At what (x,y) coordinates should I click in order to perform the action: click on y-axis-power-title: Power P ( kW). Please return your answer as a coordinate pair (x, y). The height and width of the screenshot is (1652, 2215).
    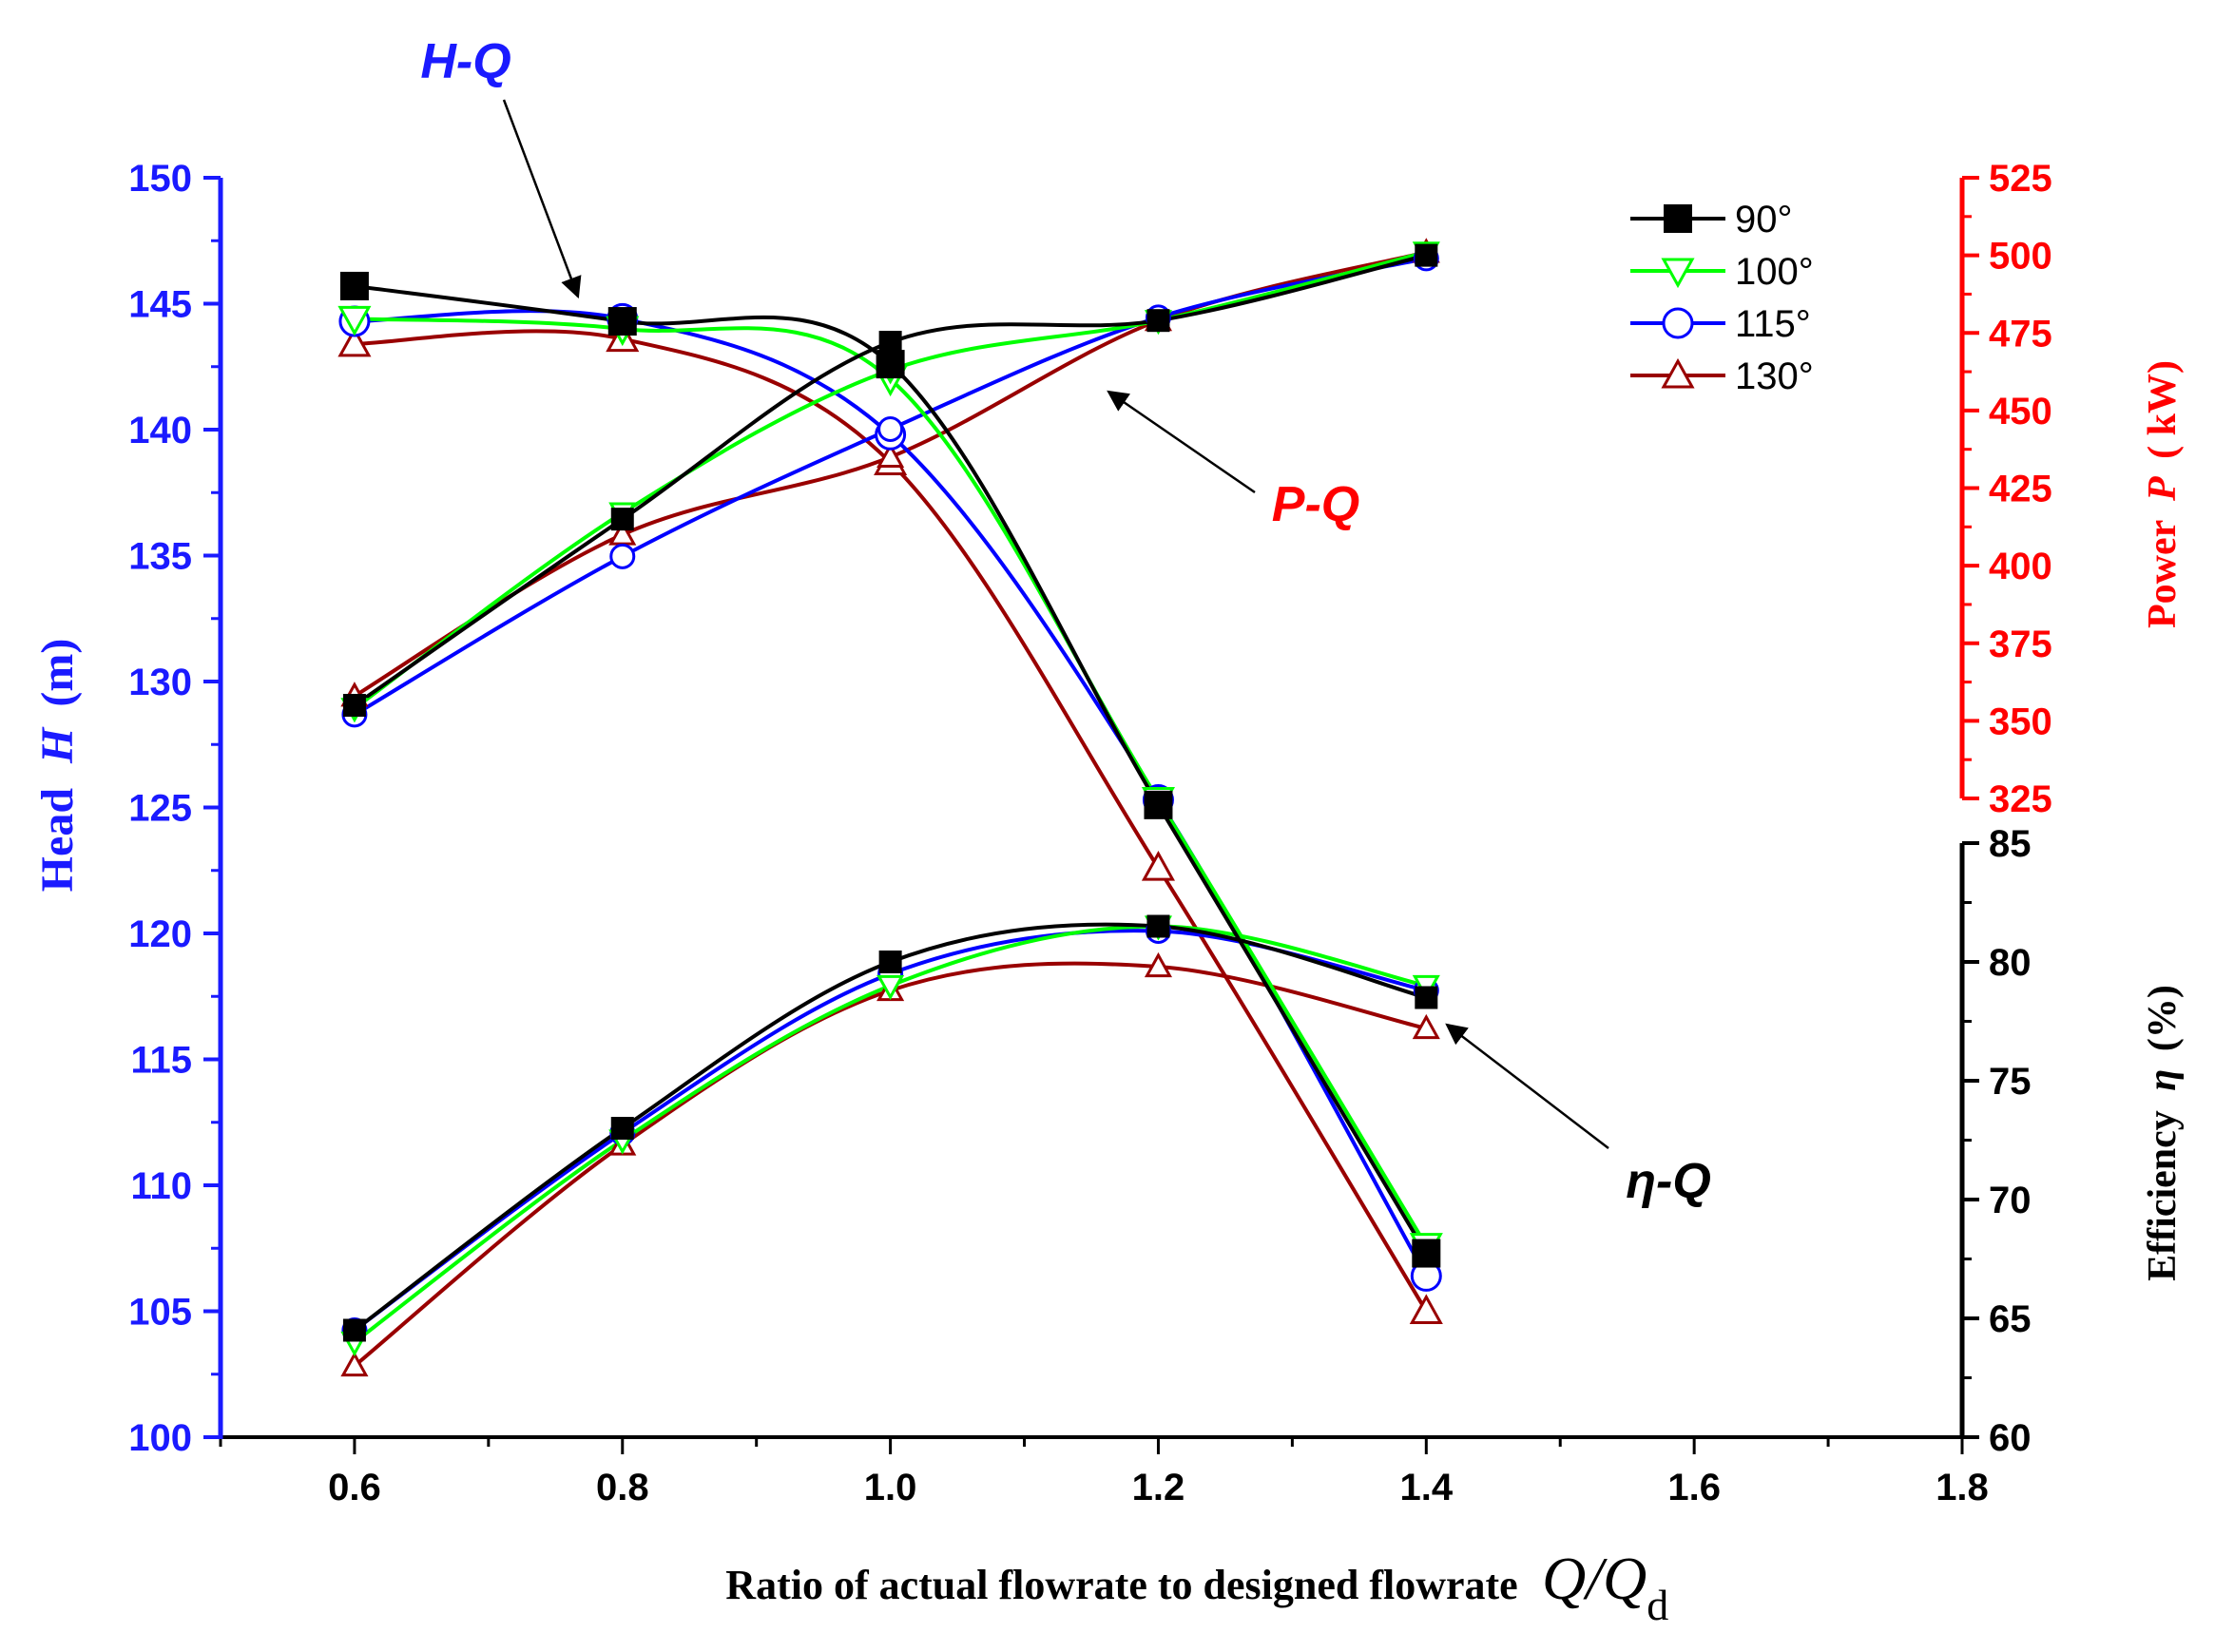
    Looking at the image, I should click on (2163, 494).